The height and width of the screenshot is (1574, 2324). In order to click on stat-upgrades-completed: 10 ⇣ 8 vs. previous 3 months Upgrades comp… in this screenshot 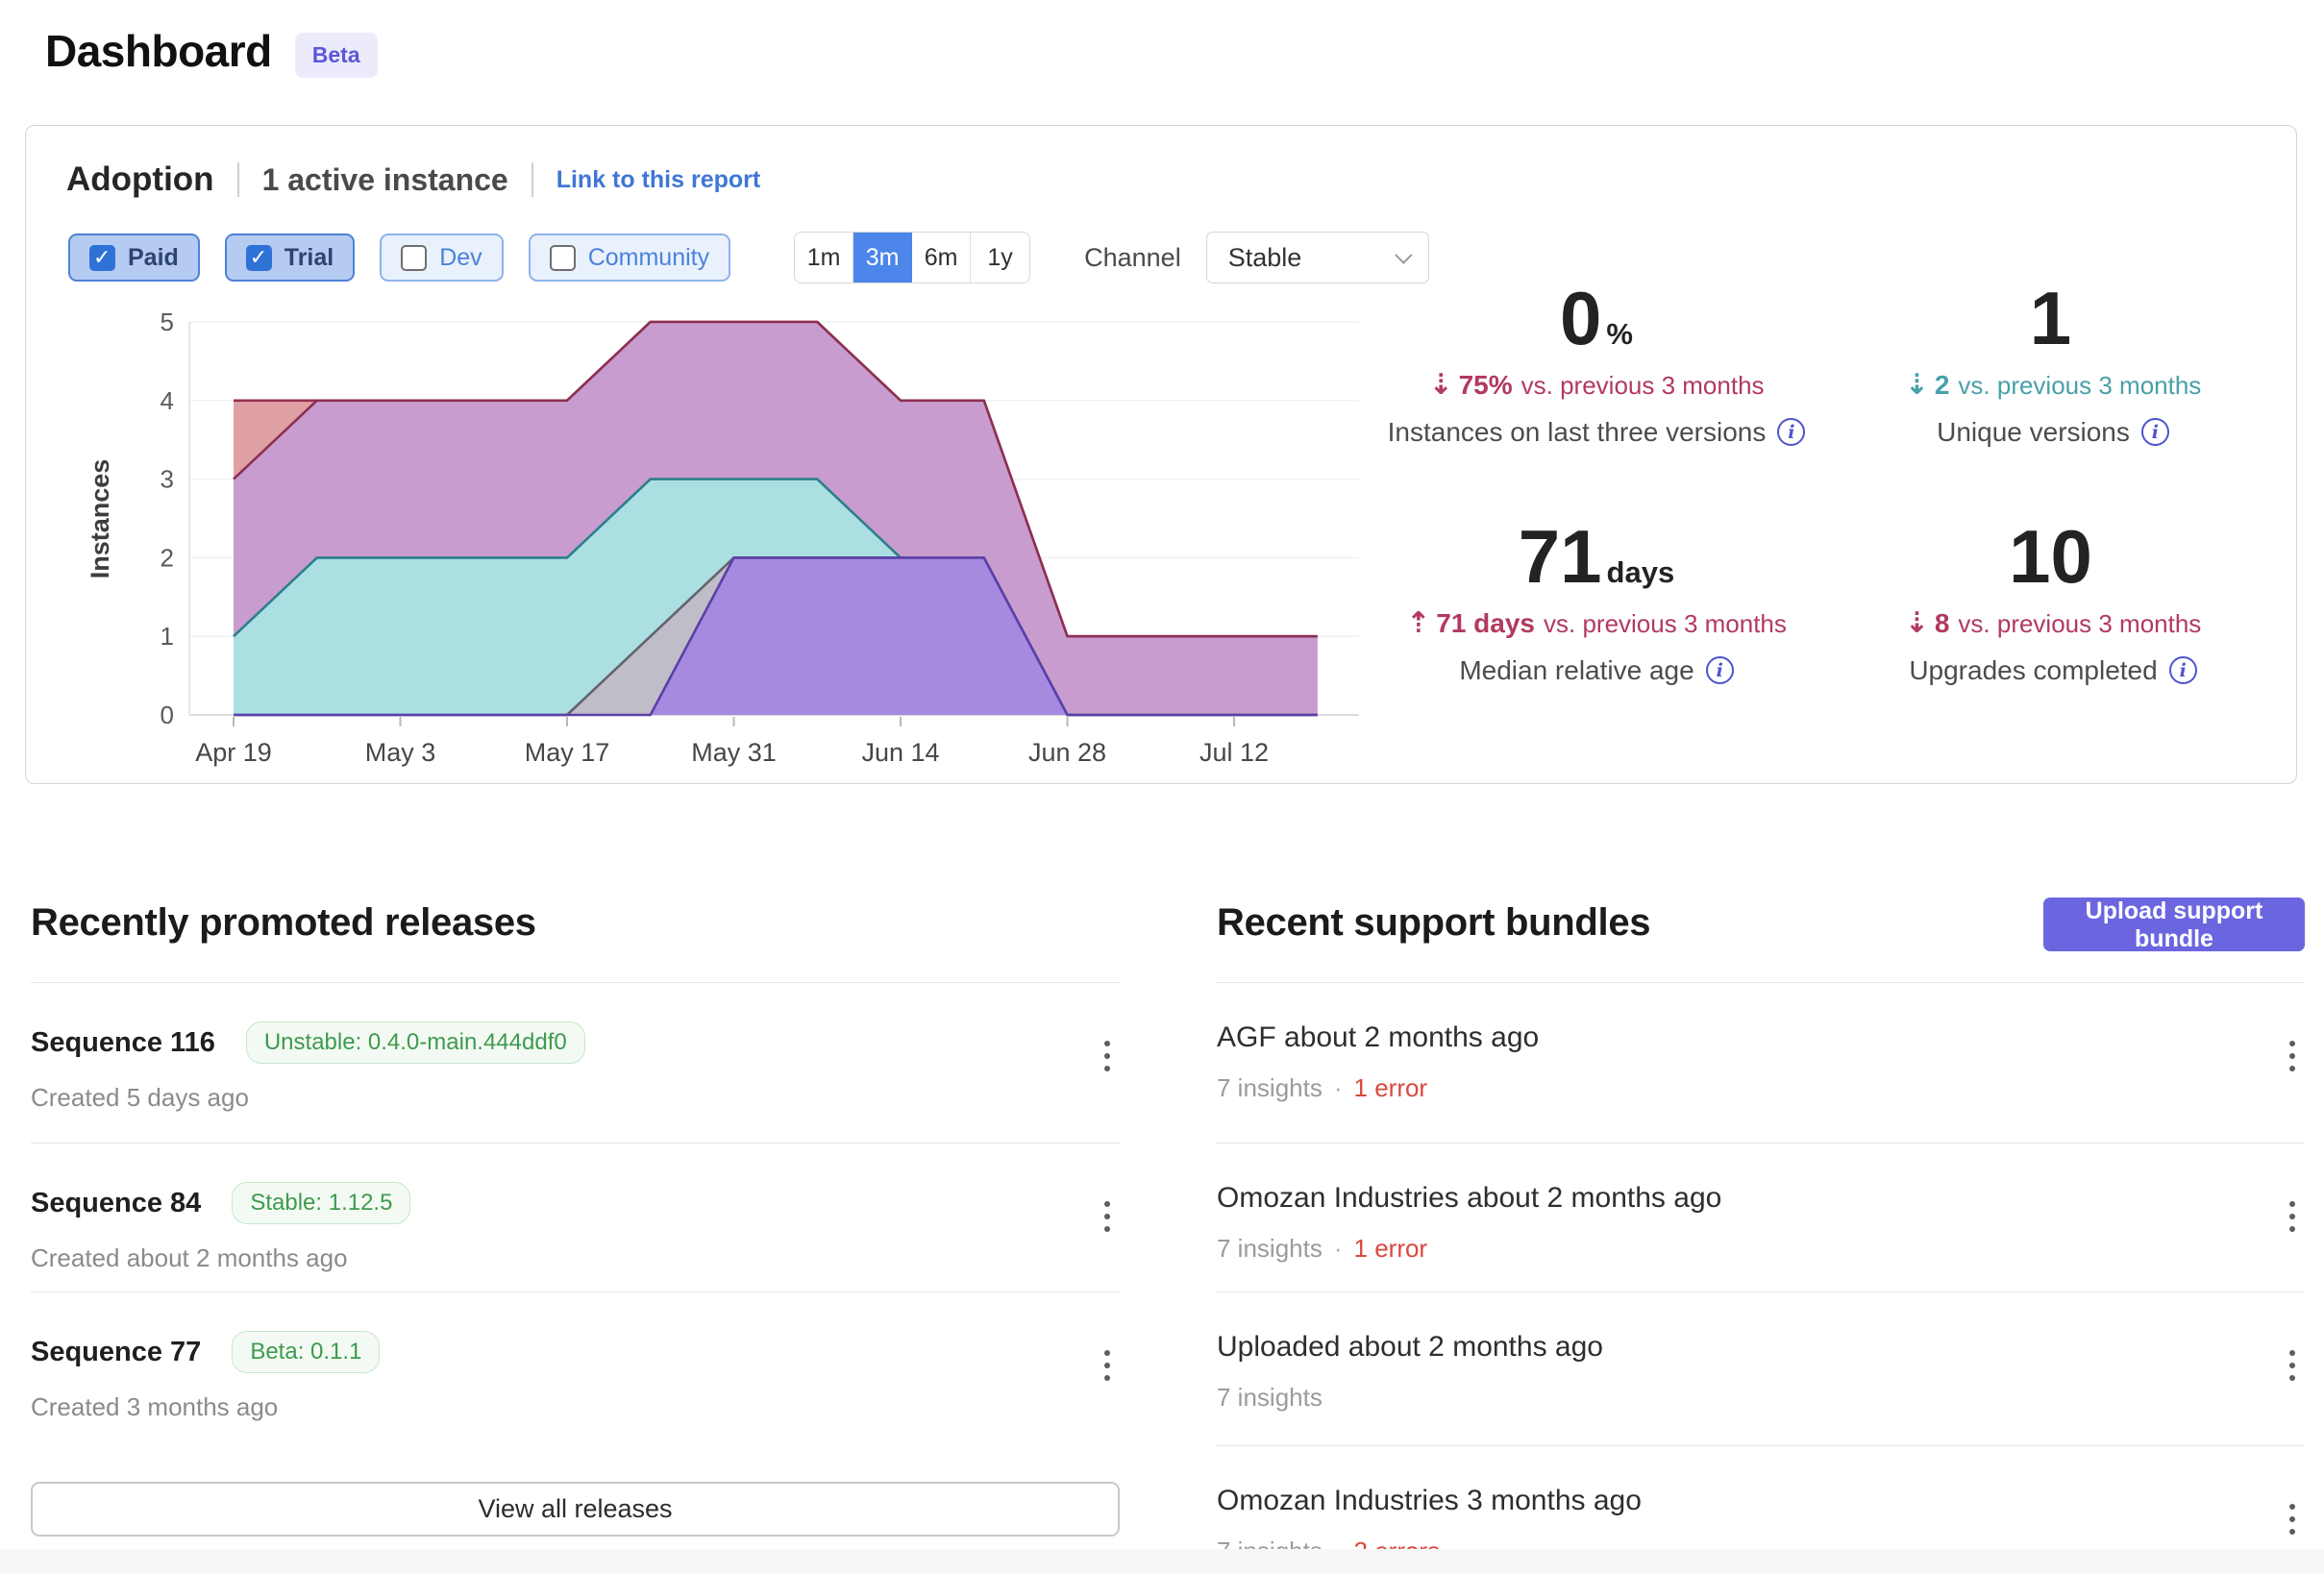, I will do `click(2053, 600)`.